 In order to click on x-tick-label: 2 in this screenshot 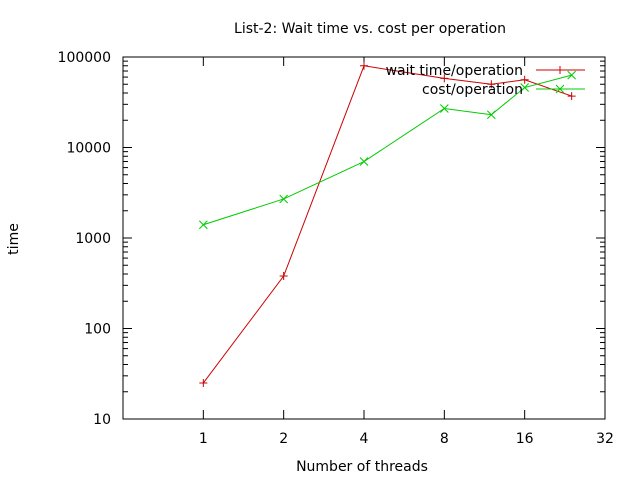, I will do `click(283, 439)`.